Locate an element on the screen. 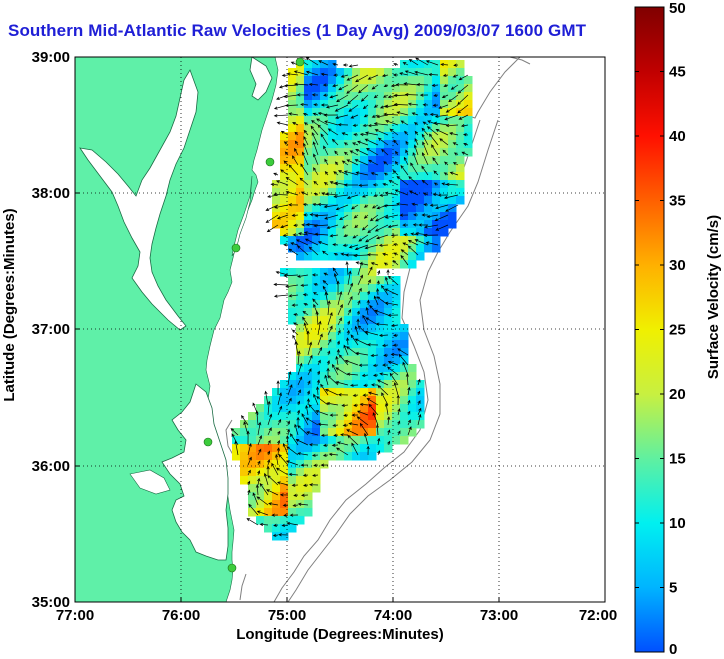 The width and height of the screenshot is (724, 659). colorbar-tick-label: 35 is located at coordinates (677, 201).